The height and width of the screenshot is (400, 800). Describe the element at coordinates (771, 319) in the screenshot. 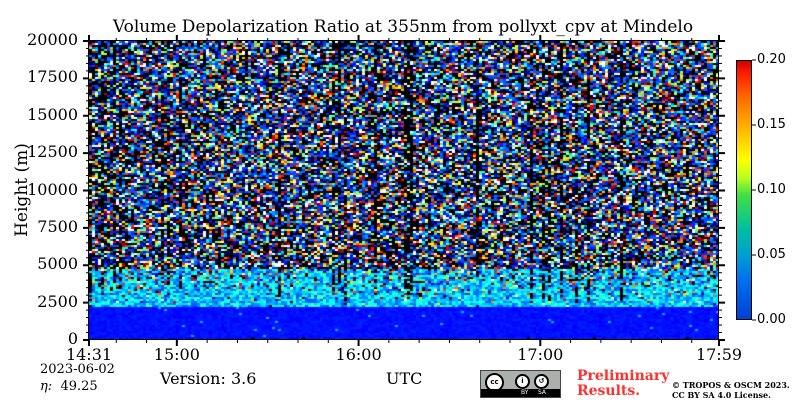

I see `colorbar-tick-label: 0.00` at that location.